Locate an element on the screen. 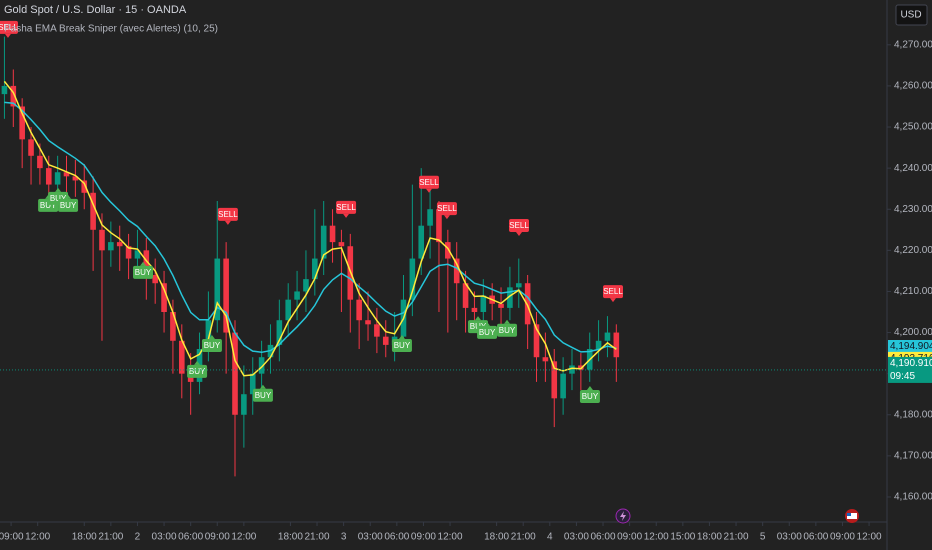  lightning-icon is located at coordinates (623, 516).